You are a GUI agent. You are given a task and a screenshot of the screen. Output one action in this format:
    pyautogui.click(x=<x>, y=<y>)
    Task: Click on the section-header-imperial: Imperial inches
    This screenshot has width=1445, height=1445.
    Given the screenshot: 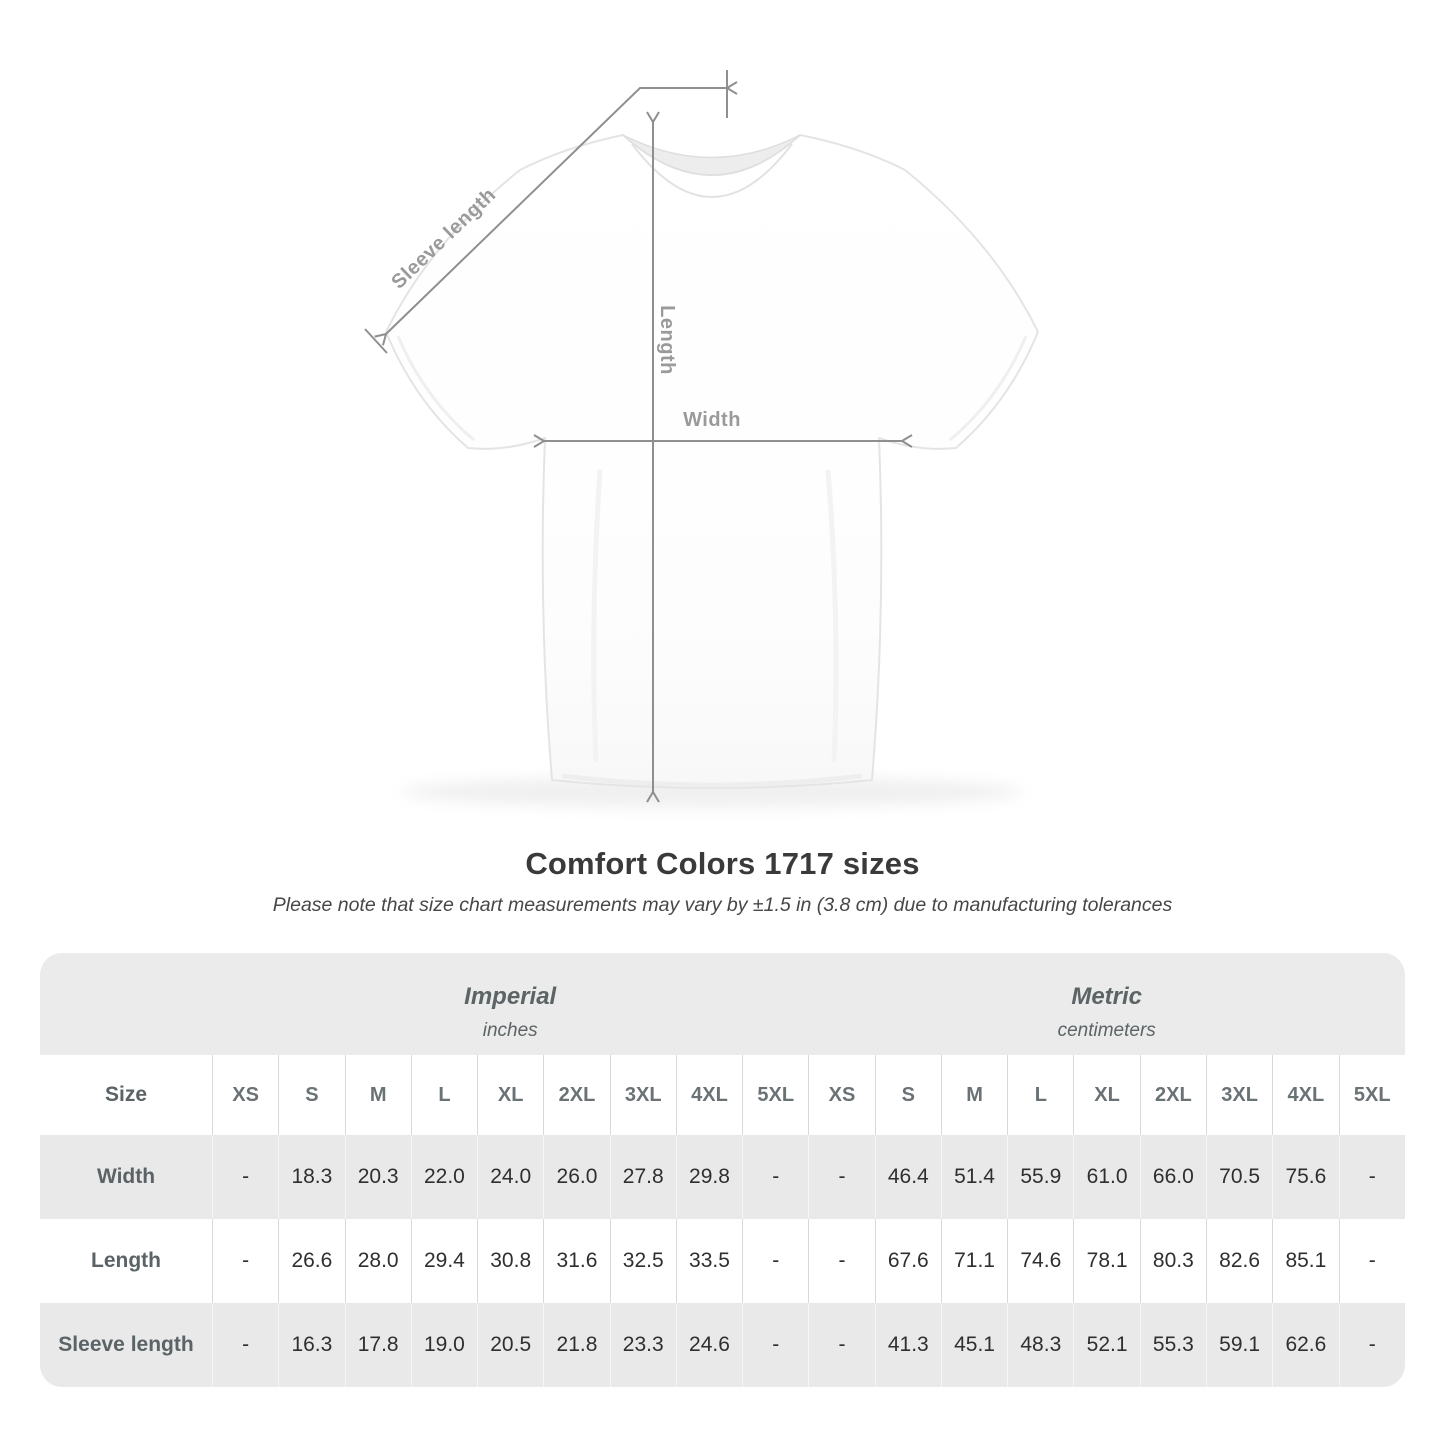 What is the action you would take?
    pyautogui.click(x=510, y=1004)
    